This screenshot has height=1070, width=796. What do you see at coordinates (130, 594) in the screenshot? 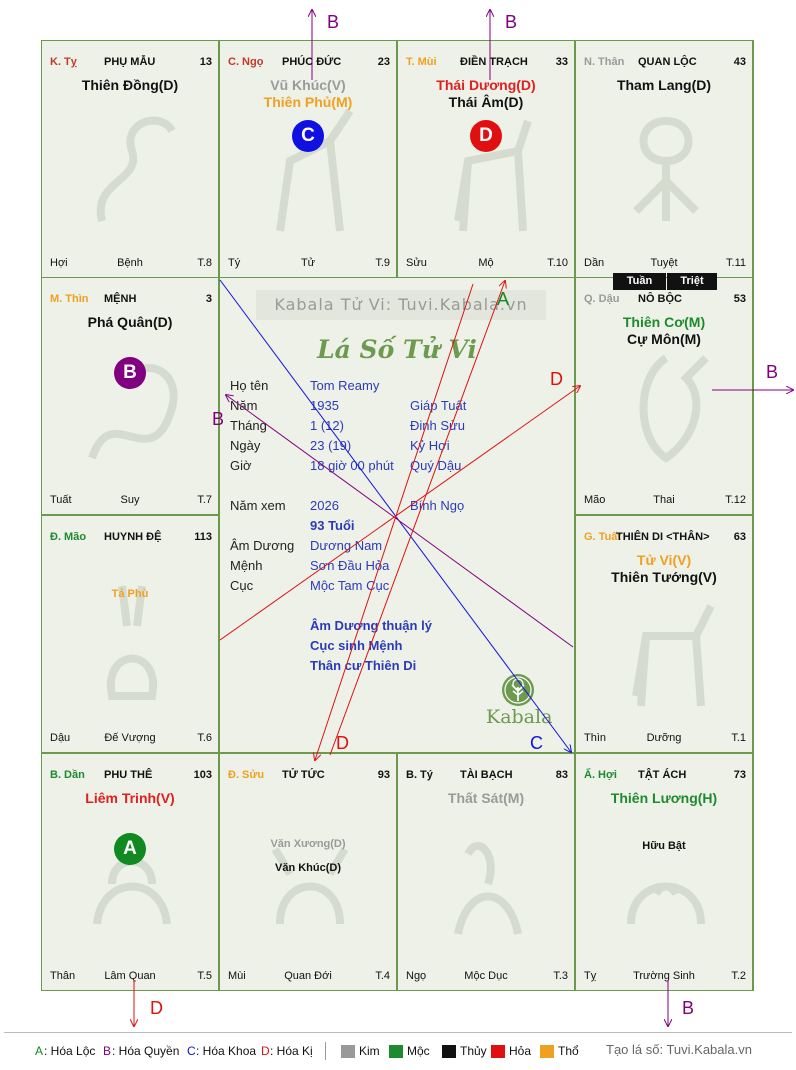
I see `minor-star: Tả Phù` at bounding box center [130, 594].